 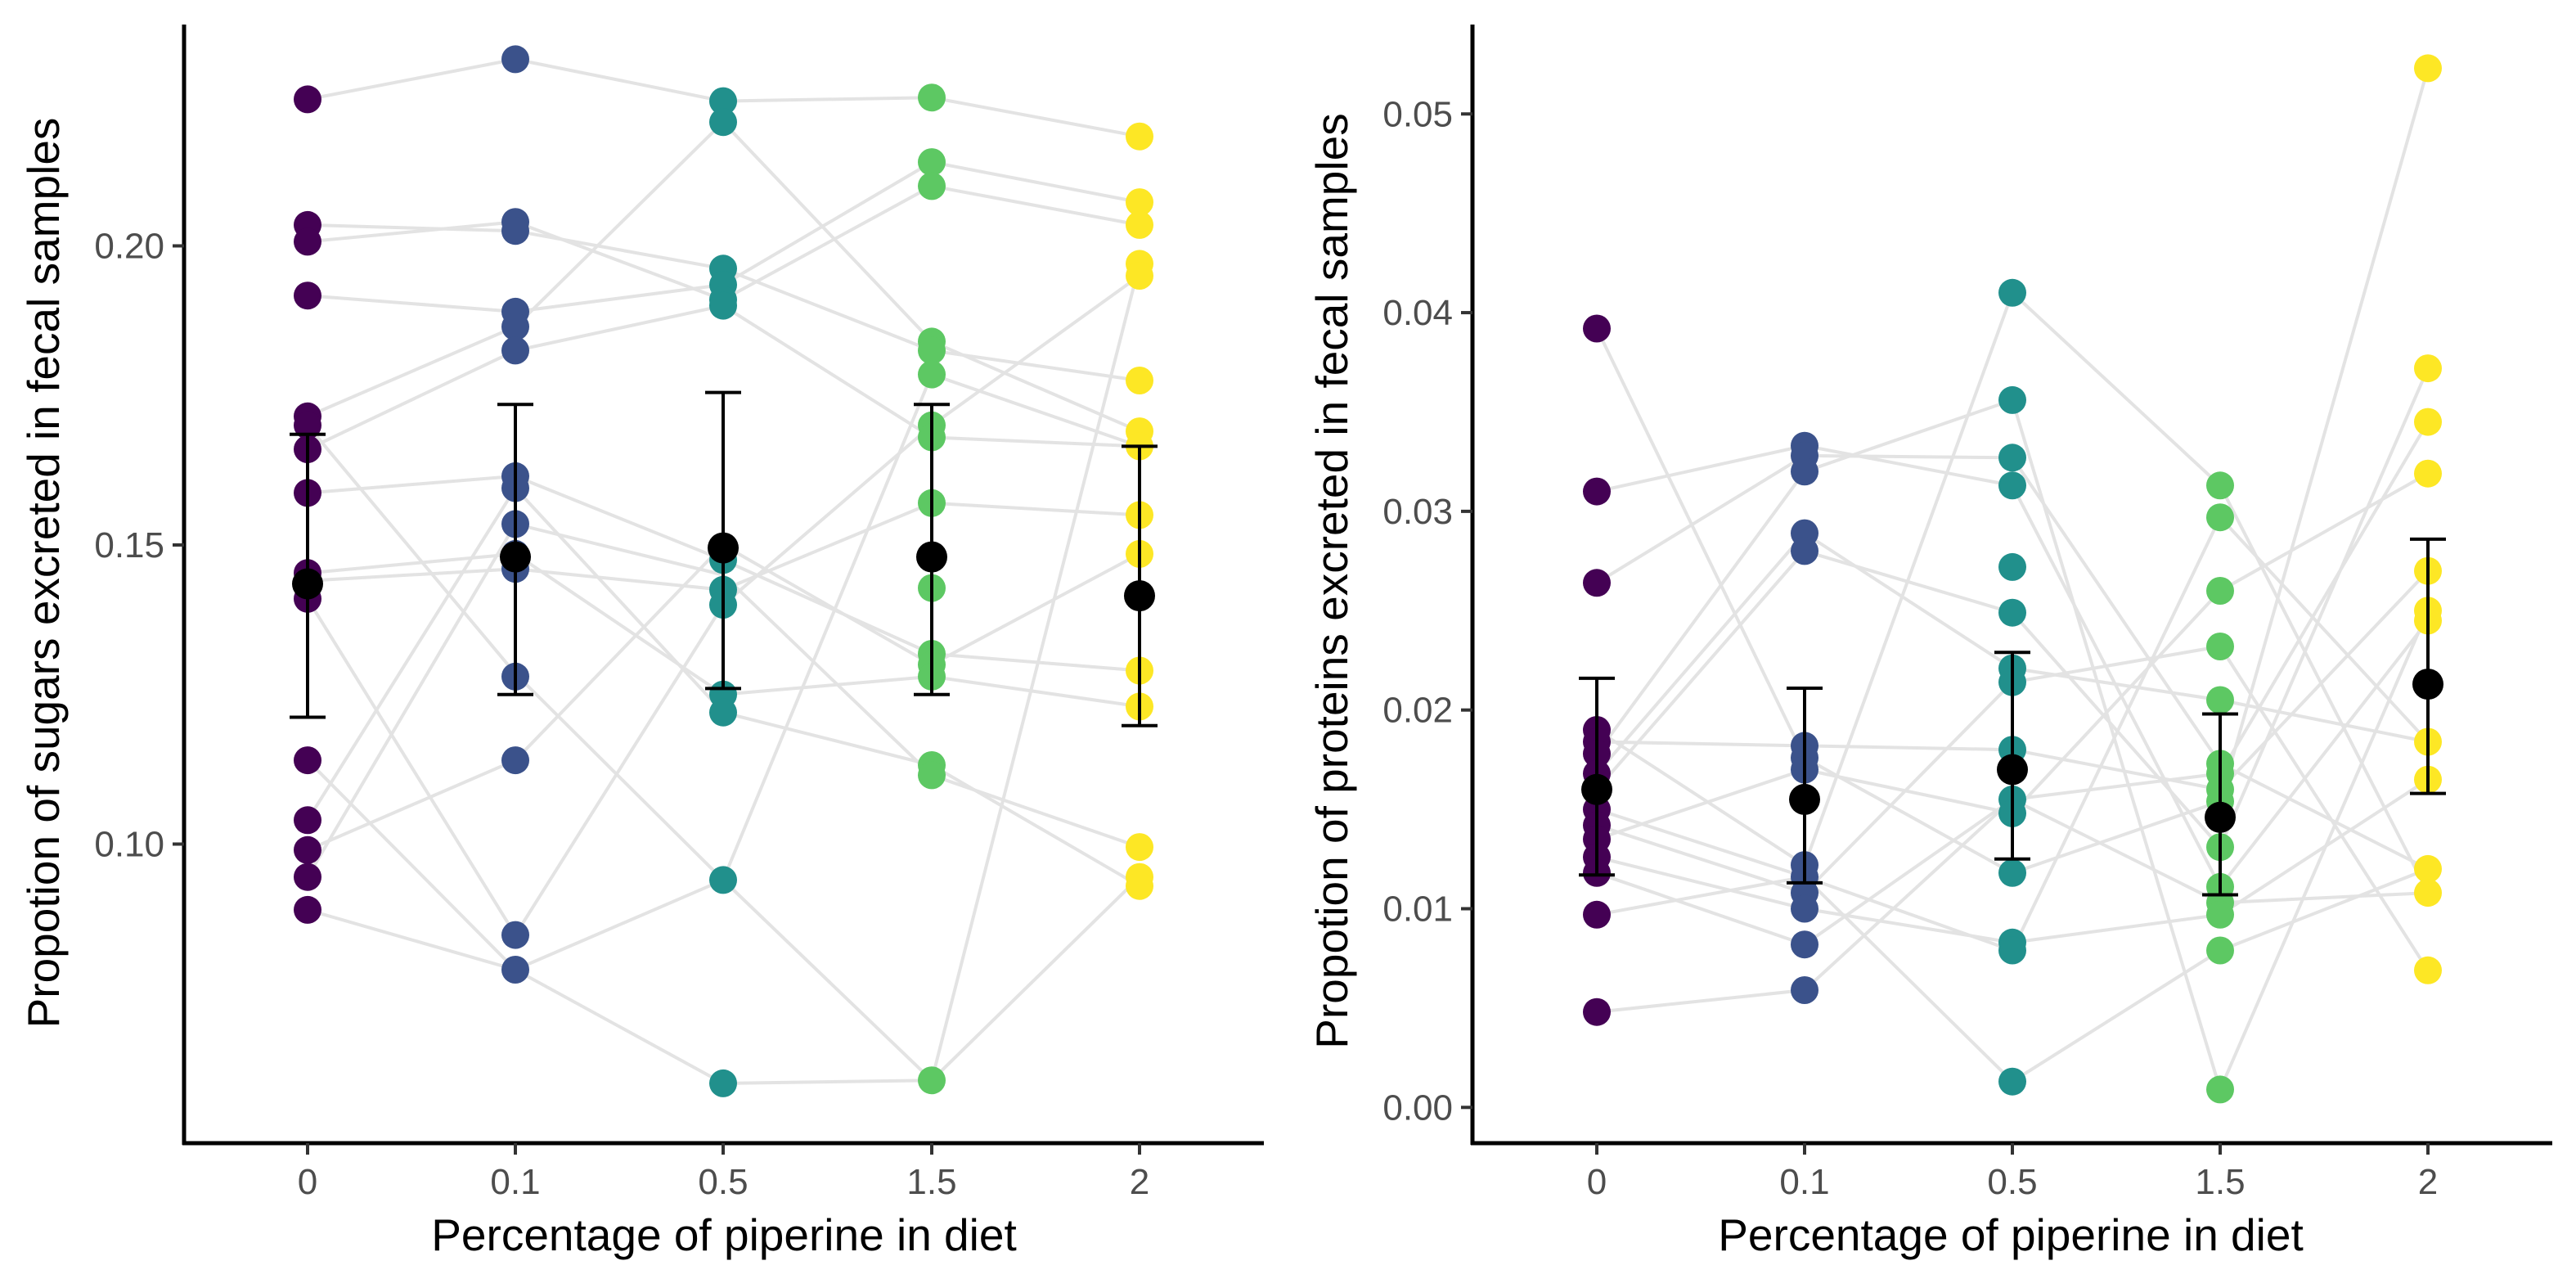 I want to click on y-tick-label: 0.20, so click(x=129, y=246).